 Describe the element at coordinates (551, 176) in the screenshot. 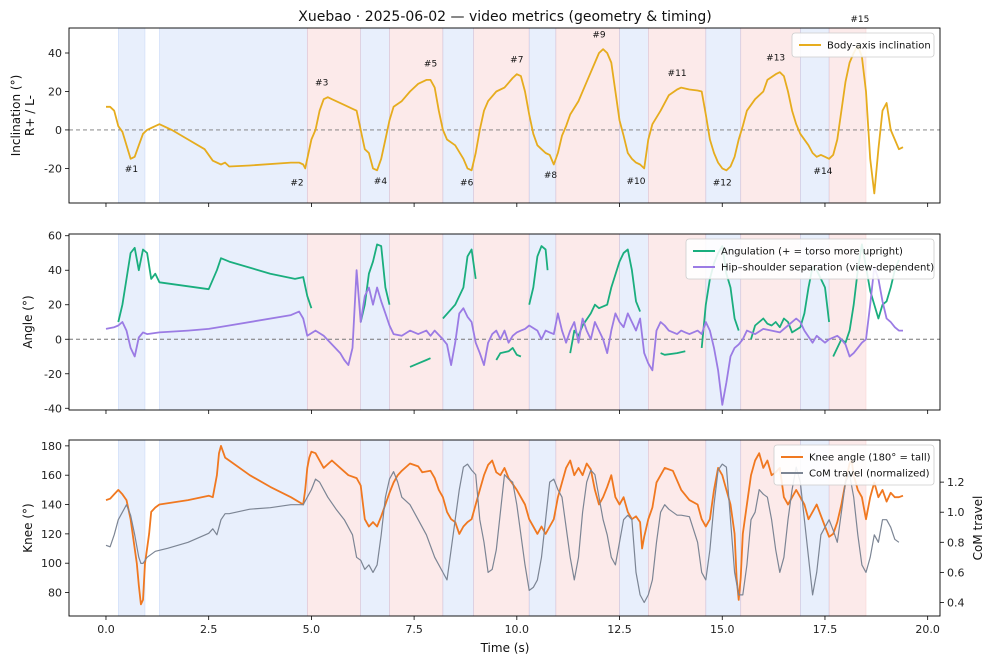

I see `annotation-label: #8` at that location.